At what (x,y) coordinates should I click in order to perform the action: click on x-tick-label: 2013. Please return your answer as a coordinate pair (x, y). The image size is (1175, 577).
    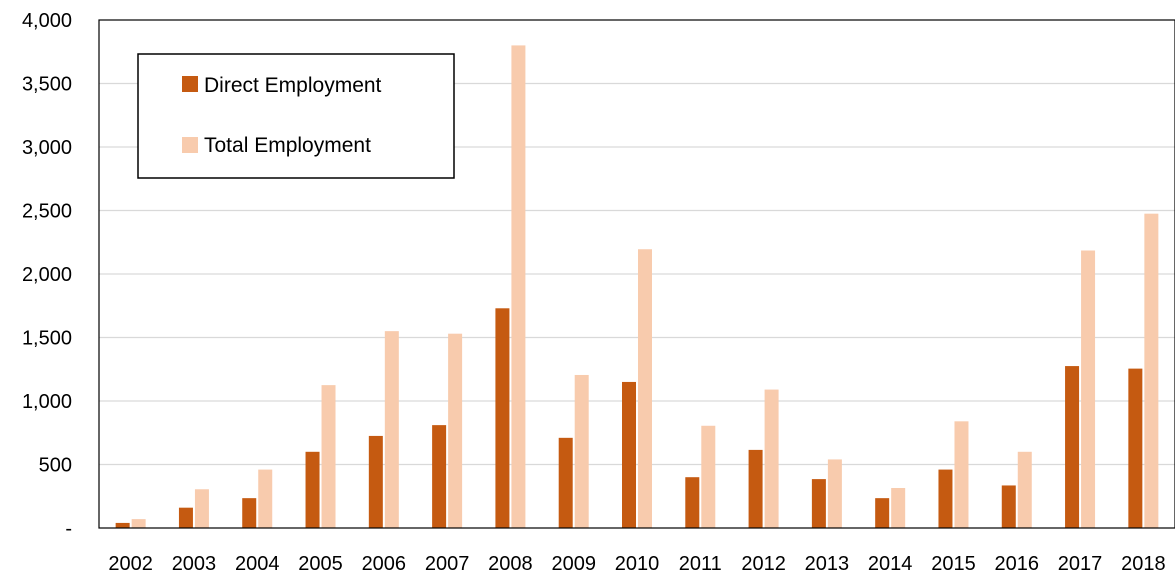
    Looking at the image, I should click on (827, 564).